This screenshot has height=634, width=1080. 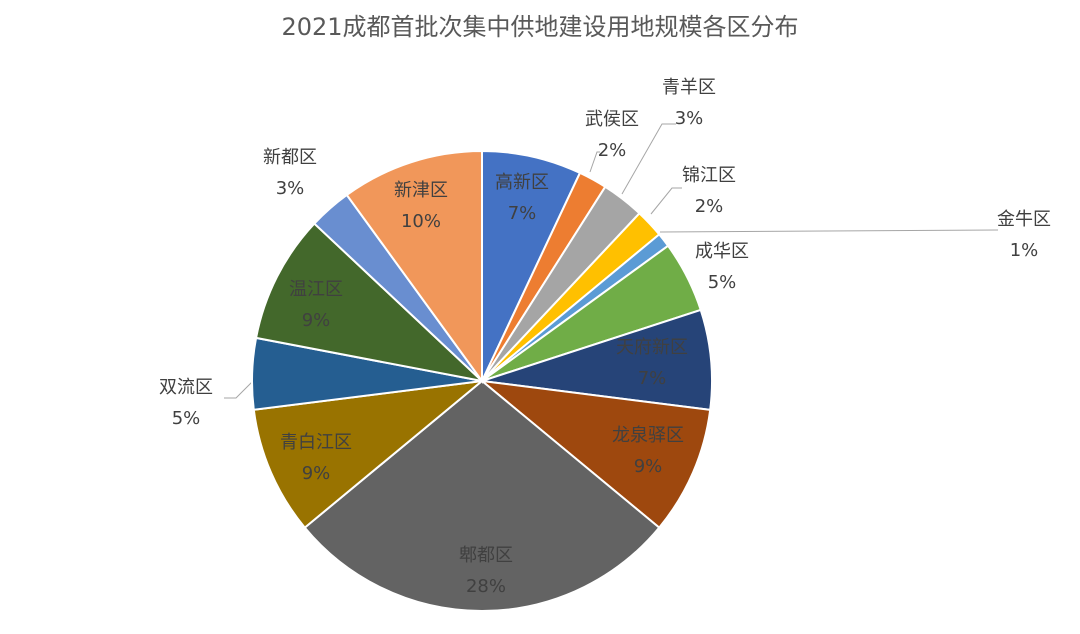 What do you see at coordinates (186, 387) in the screenshot?
I see `slice-label: 双流区` at bounding box center [186, 387].